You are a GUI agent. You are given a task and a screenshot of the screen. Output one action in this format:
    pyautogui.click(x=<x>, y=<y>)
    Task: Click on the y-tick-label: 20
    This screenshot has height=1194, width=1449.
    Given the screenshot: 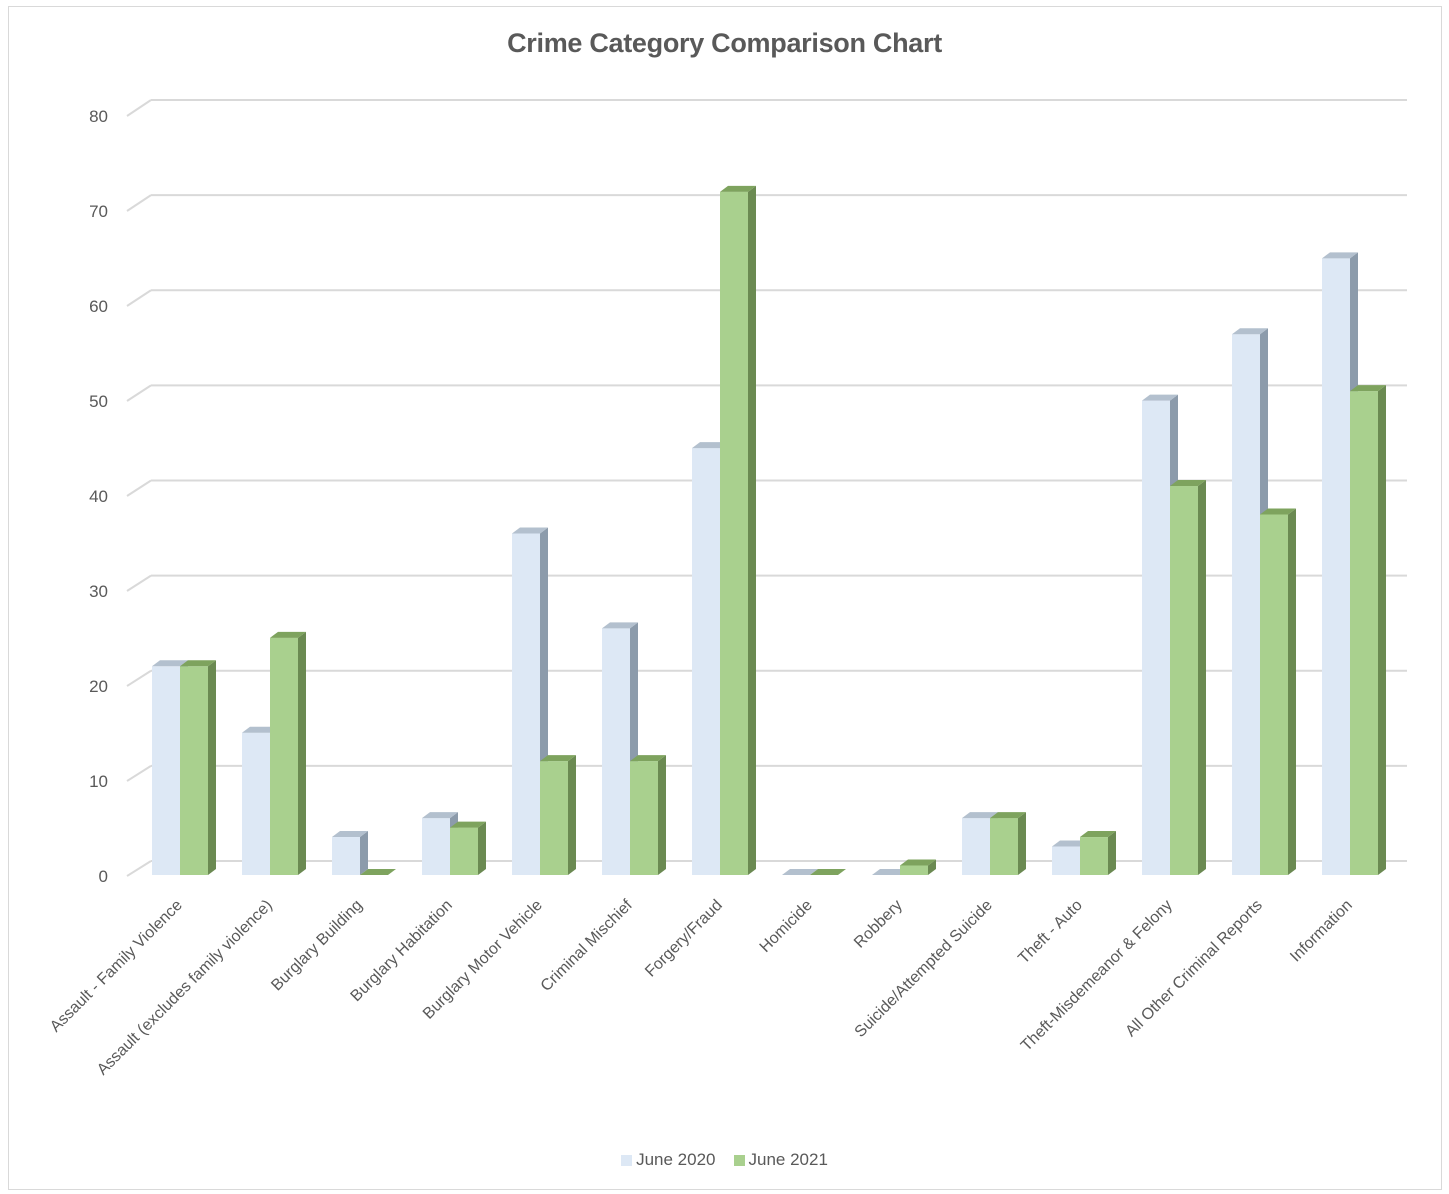 What is the action you would take?
    pyautogui.click(x=98, y=686)
    